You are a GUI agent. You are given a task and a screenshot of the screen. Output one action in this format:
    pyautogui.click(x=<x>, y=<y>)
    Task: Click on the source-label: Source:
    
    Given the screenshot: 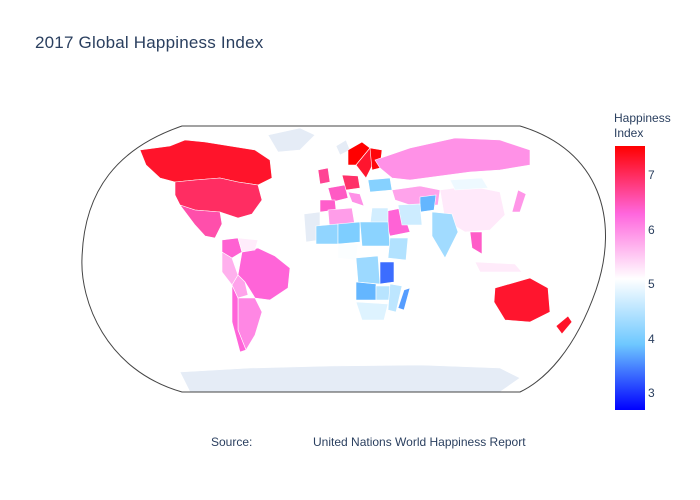 What is the action you would take?
    pyautogui.click(x=232, y=442)
    